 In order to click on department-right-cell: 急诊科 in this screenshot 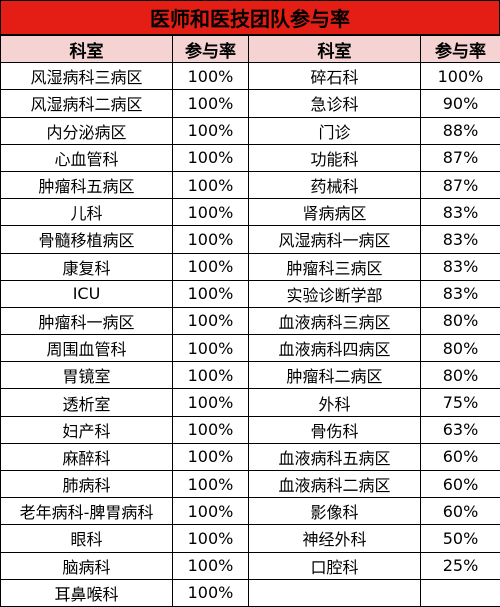, I will do `click(335, 103)`.